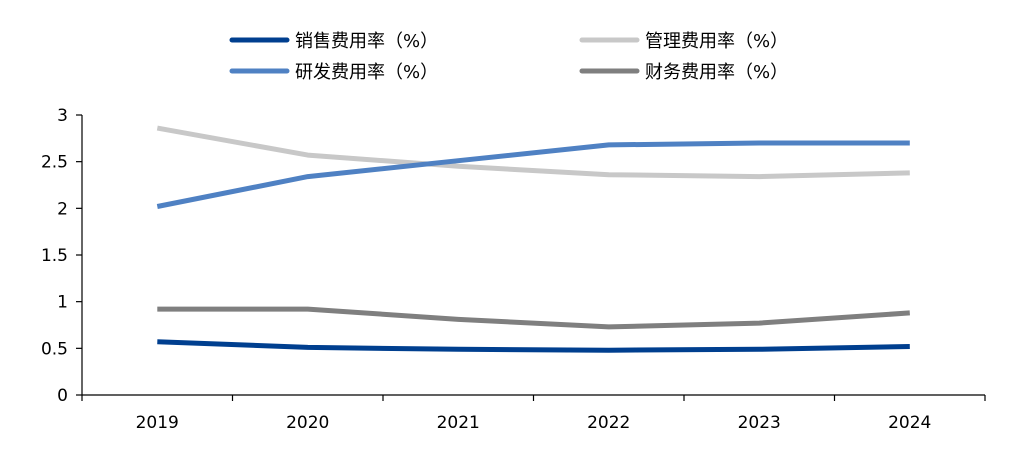 The width and height of the screenshot is (1031, 465). What do you see at coordinates (62, 209) in the screenshot?
I see `y-tick-label: 2` at bounding box center [62, 209].